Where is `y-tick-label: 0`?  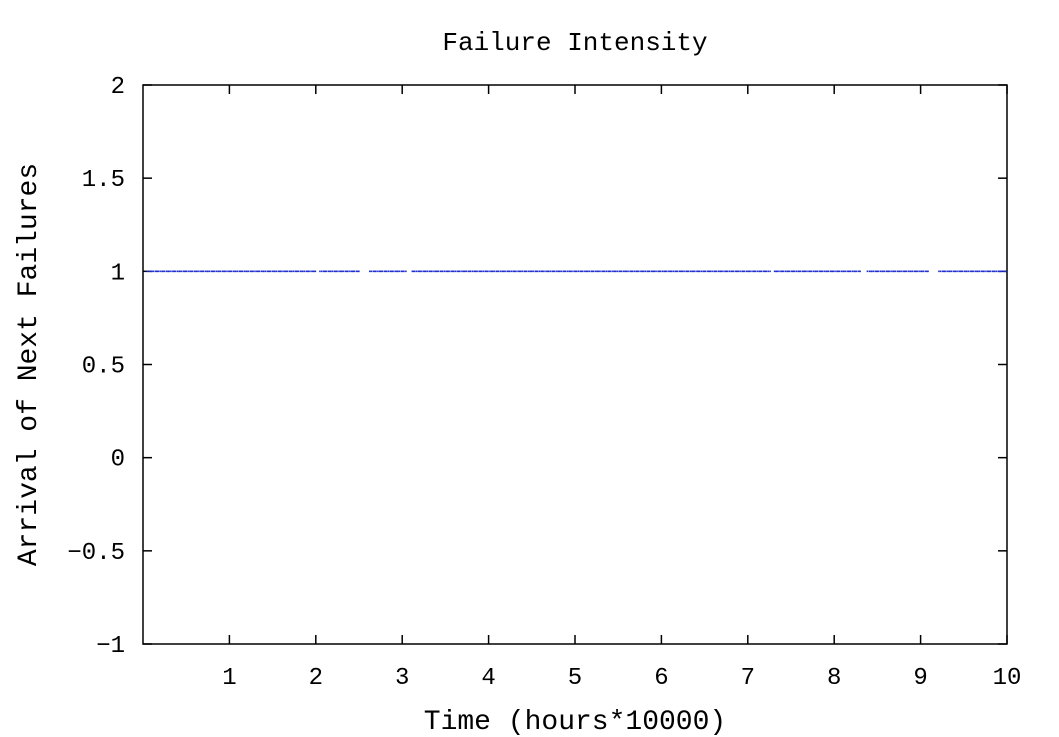
y-tick-label: 0 is located at coordinates (118, 460).